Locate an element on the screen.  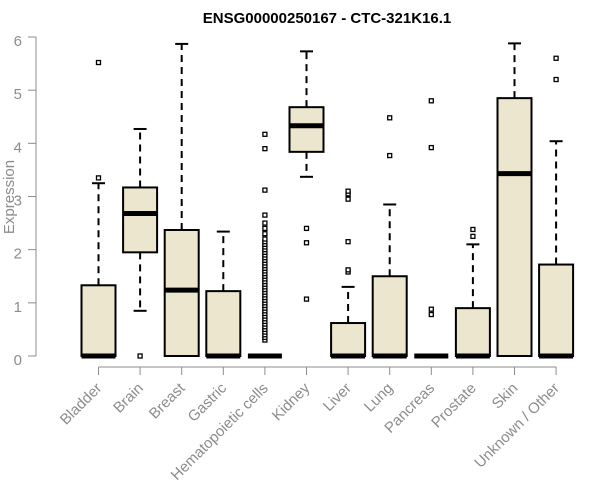
y-axis-label: Expression is located at coordinates (9, 197).